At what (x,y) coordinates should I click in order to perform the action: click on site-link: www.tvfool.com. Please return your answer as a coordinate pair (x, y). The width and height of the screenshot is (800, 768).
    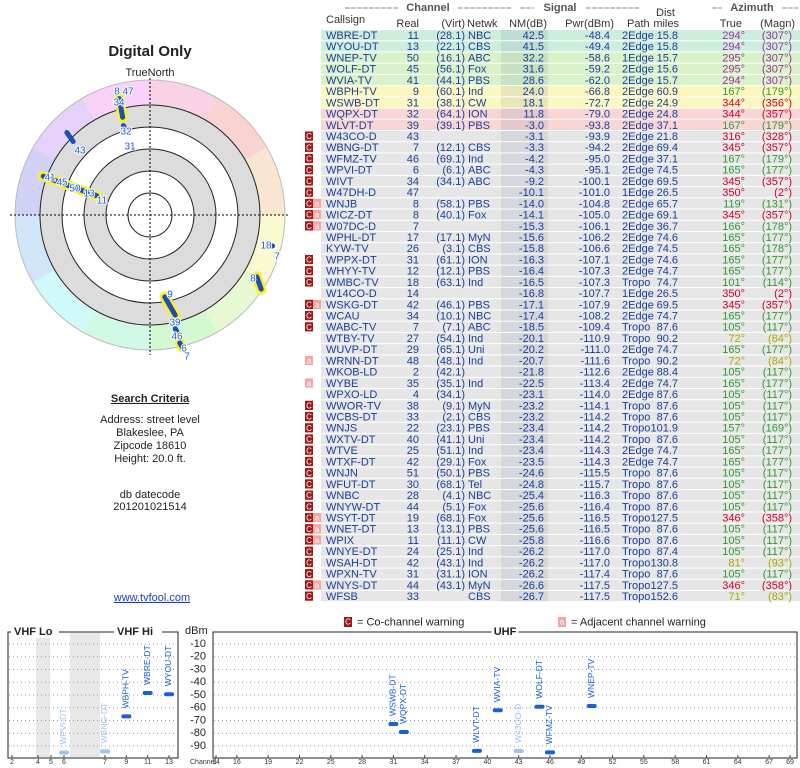
    Looking at the image, I should click on (151, 598).